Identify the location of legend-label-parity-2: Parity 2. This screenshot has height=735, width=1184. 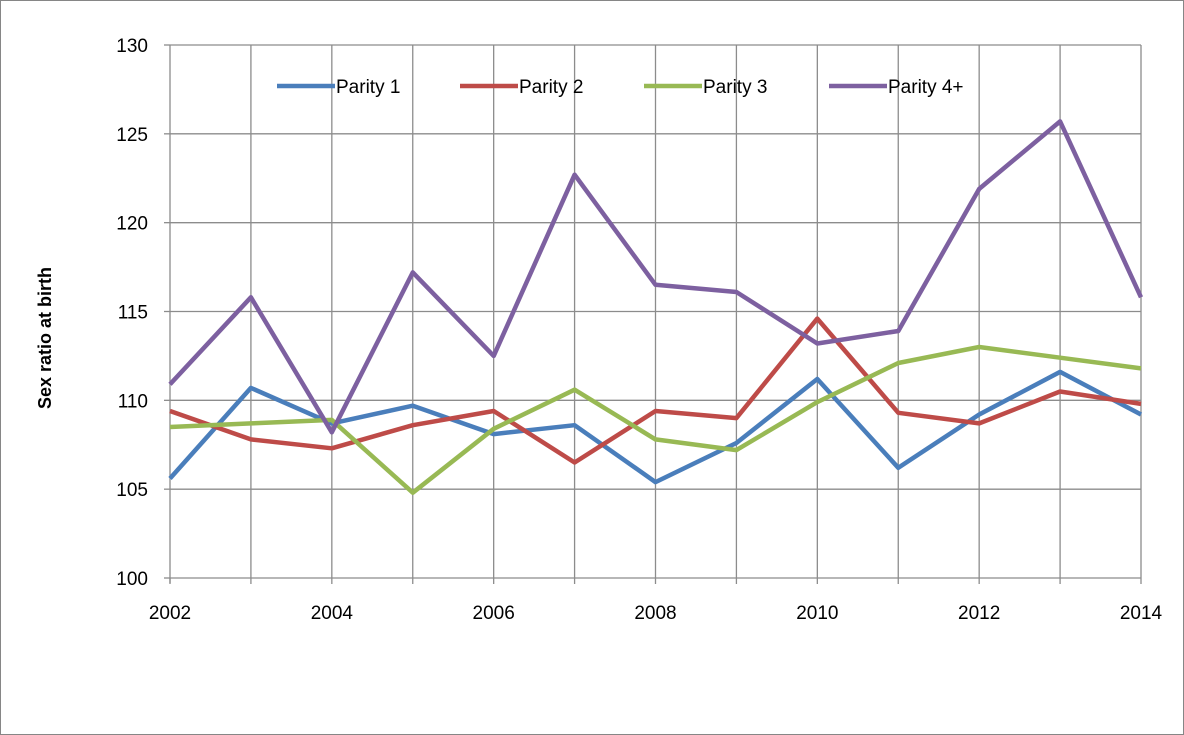
(551, 87).